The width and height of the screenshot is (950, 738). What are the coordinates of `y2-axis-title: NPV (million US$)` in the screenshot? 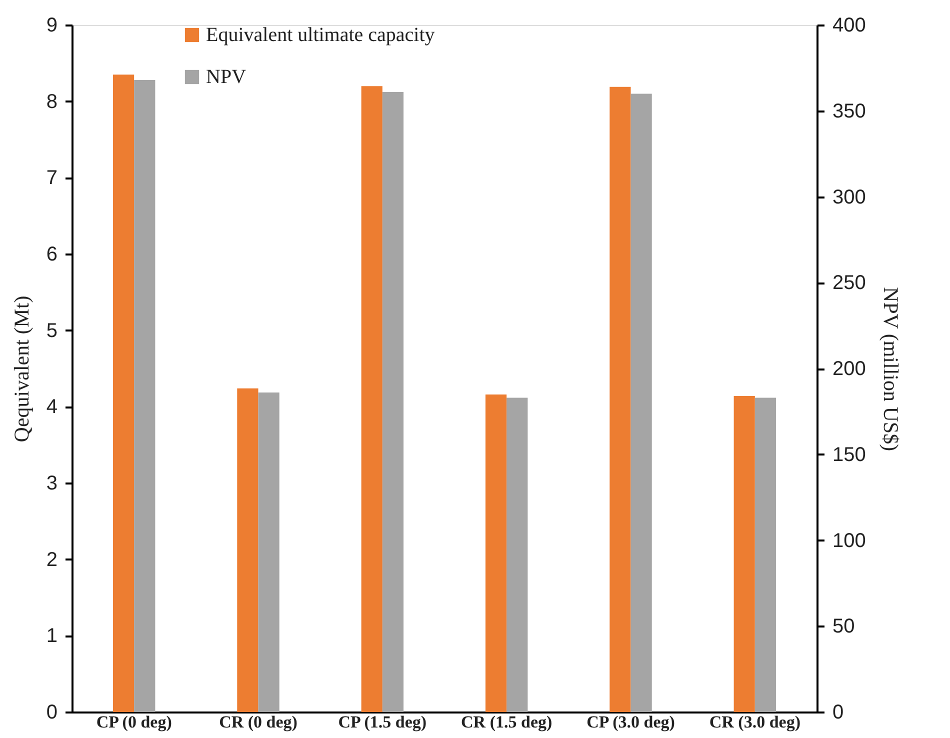 It's located at (890, 369).